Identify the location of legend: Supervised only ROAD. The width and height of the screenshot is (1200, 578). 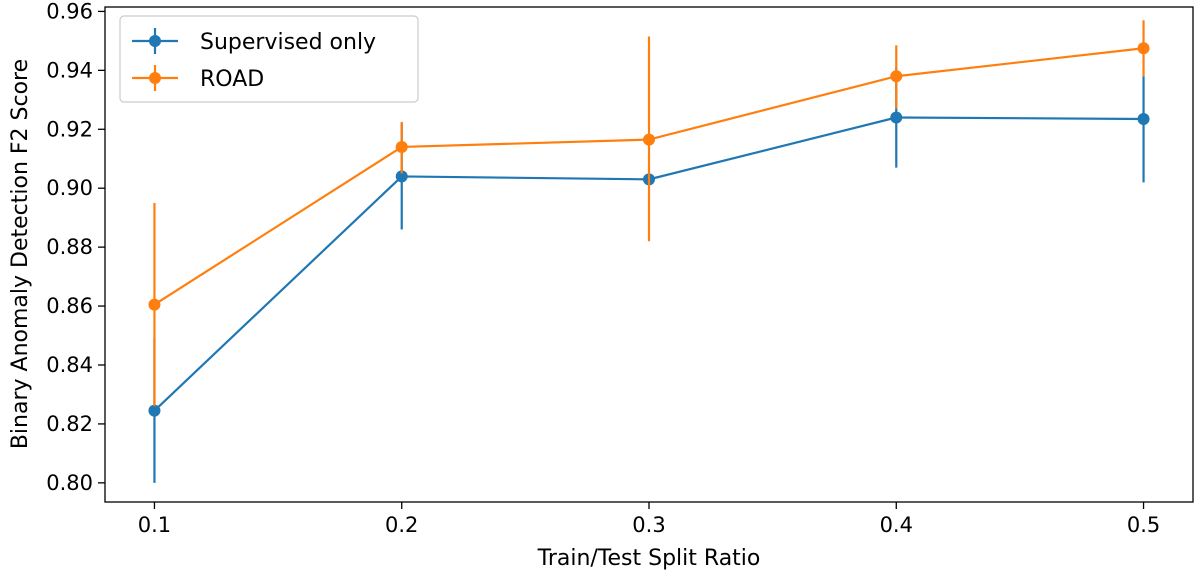
(269, 59).